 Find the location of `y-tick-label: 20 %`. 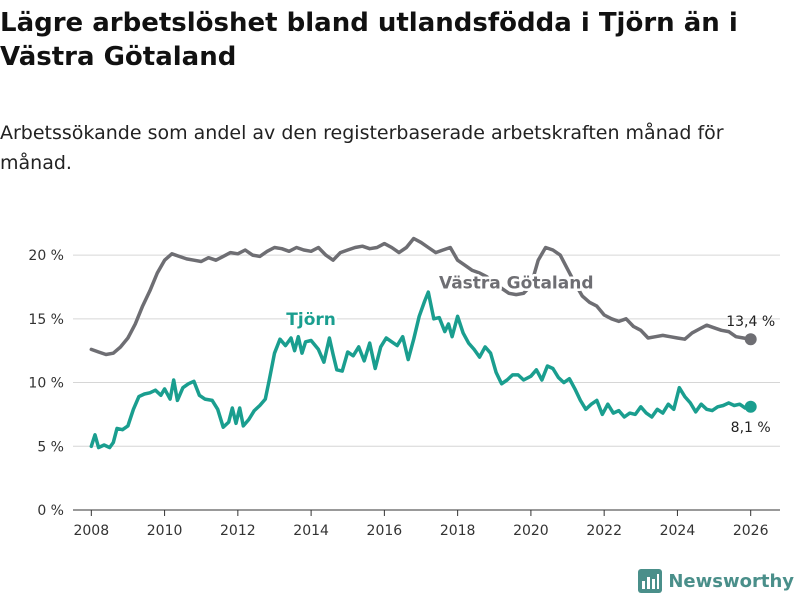

y-tick-label: 20 % is located at coordinates (46, 256).